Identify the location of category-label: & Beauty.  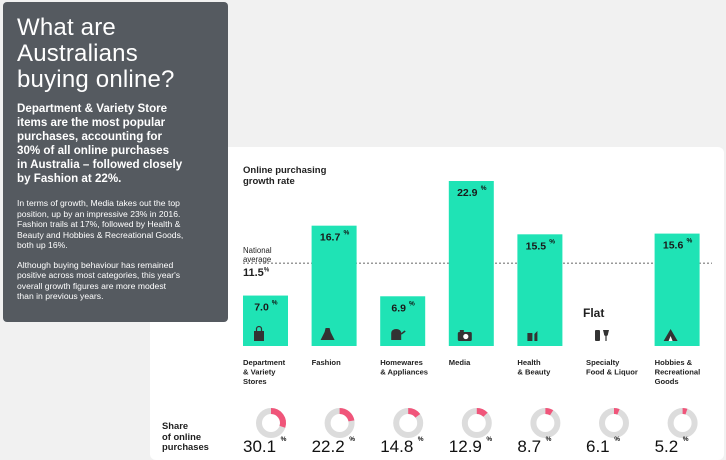
(534, 372).